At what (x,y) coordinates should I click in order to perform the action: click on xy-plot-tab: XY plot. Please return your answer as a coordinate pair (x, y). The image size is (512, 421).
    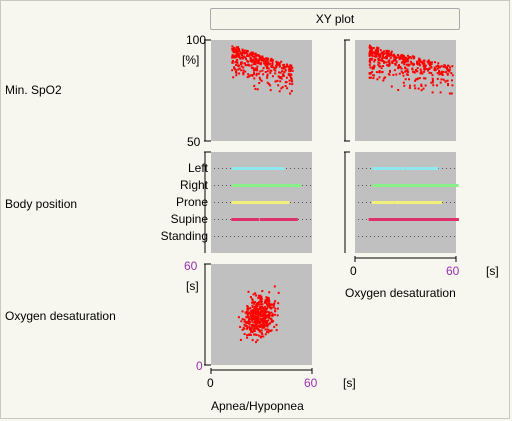
    Looking at the image, I should click on (335, 19).